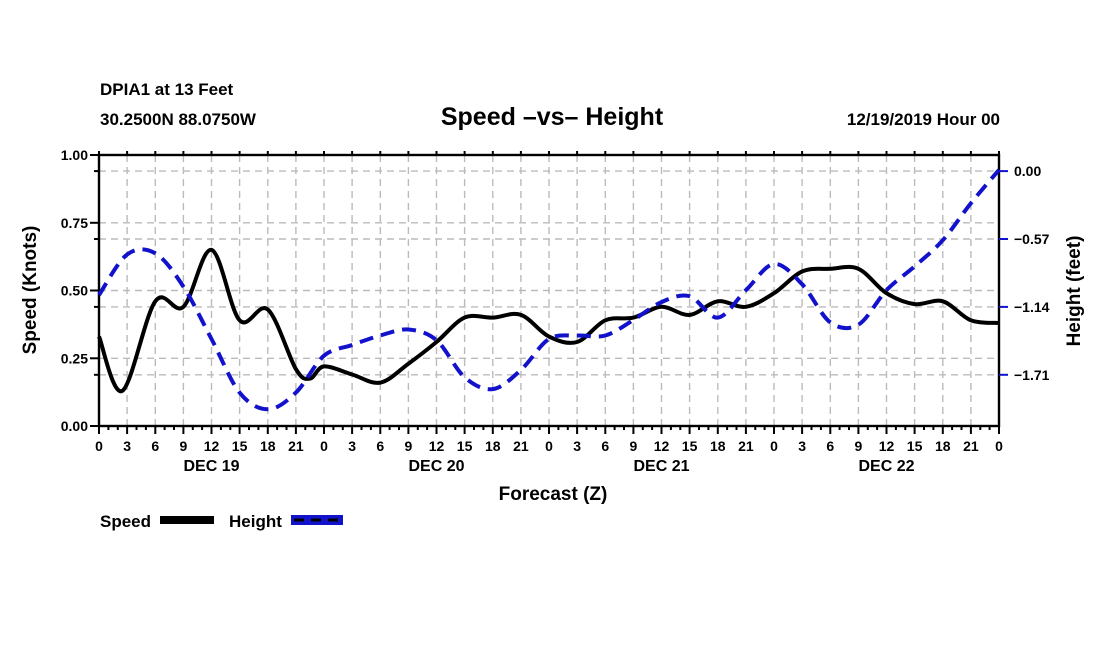  I want to click on legend-speed-label: Speed, so click(125, 521).